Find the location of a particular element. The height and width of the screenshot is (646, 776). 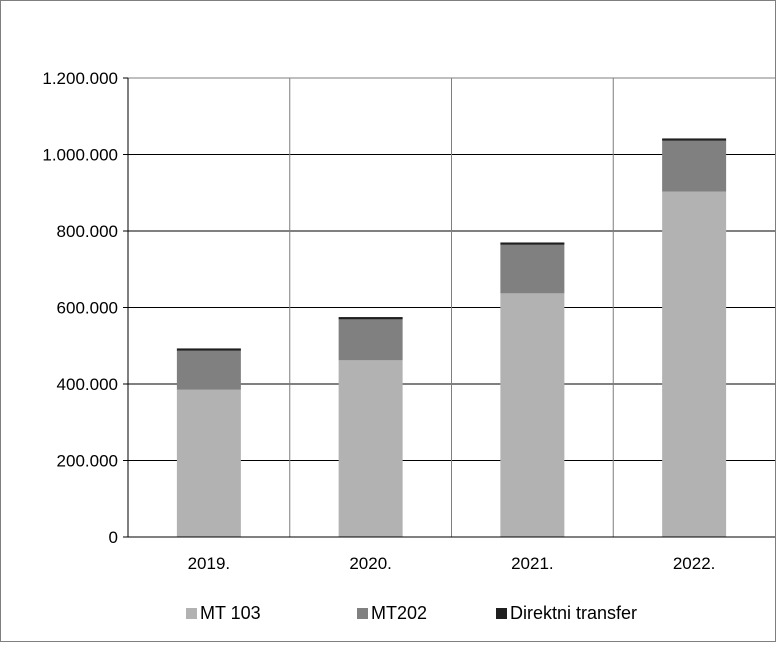

y-tick-label: 0 is located at coordinates (113, 537).